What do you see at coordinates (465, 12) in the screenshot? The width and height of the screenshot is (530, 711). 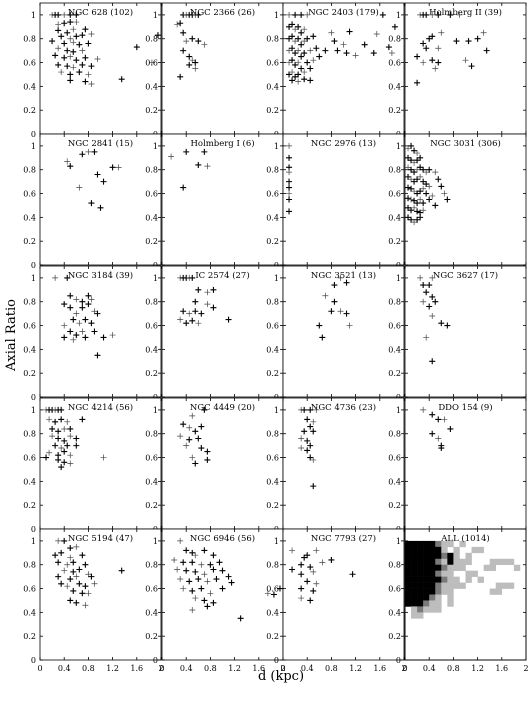 I see `panel-title: Holmberg II (39)` at bounding box center [465, 12].